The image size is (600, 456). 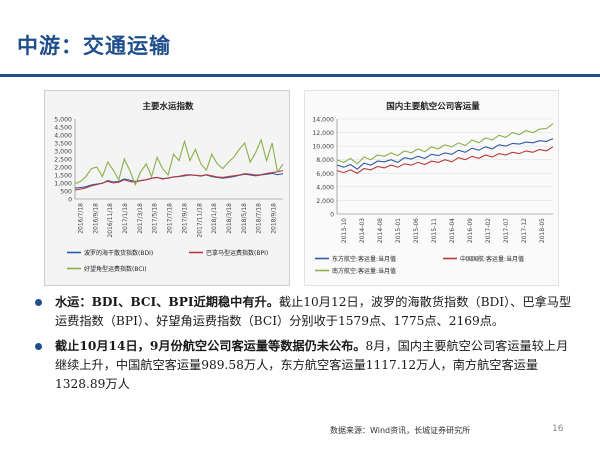 What do you see at coordinates (118, 253) in the screenshot?
I see `legend-label: 波罗的海干散货指数(BDI)` at bounding box center [118, 253].